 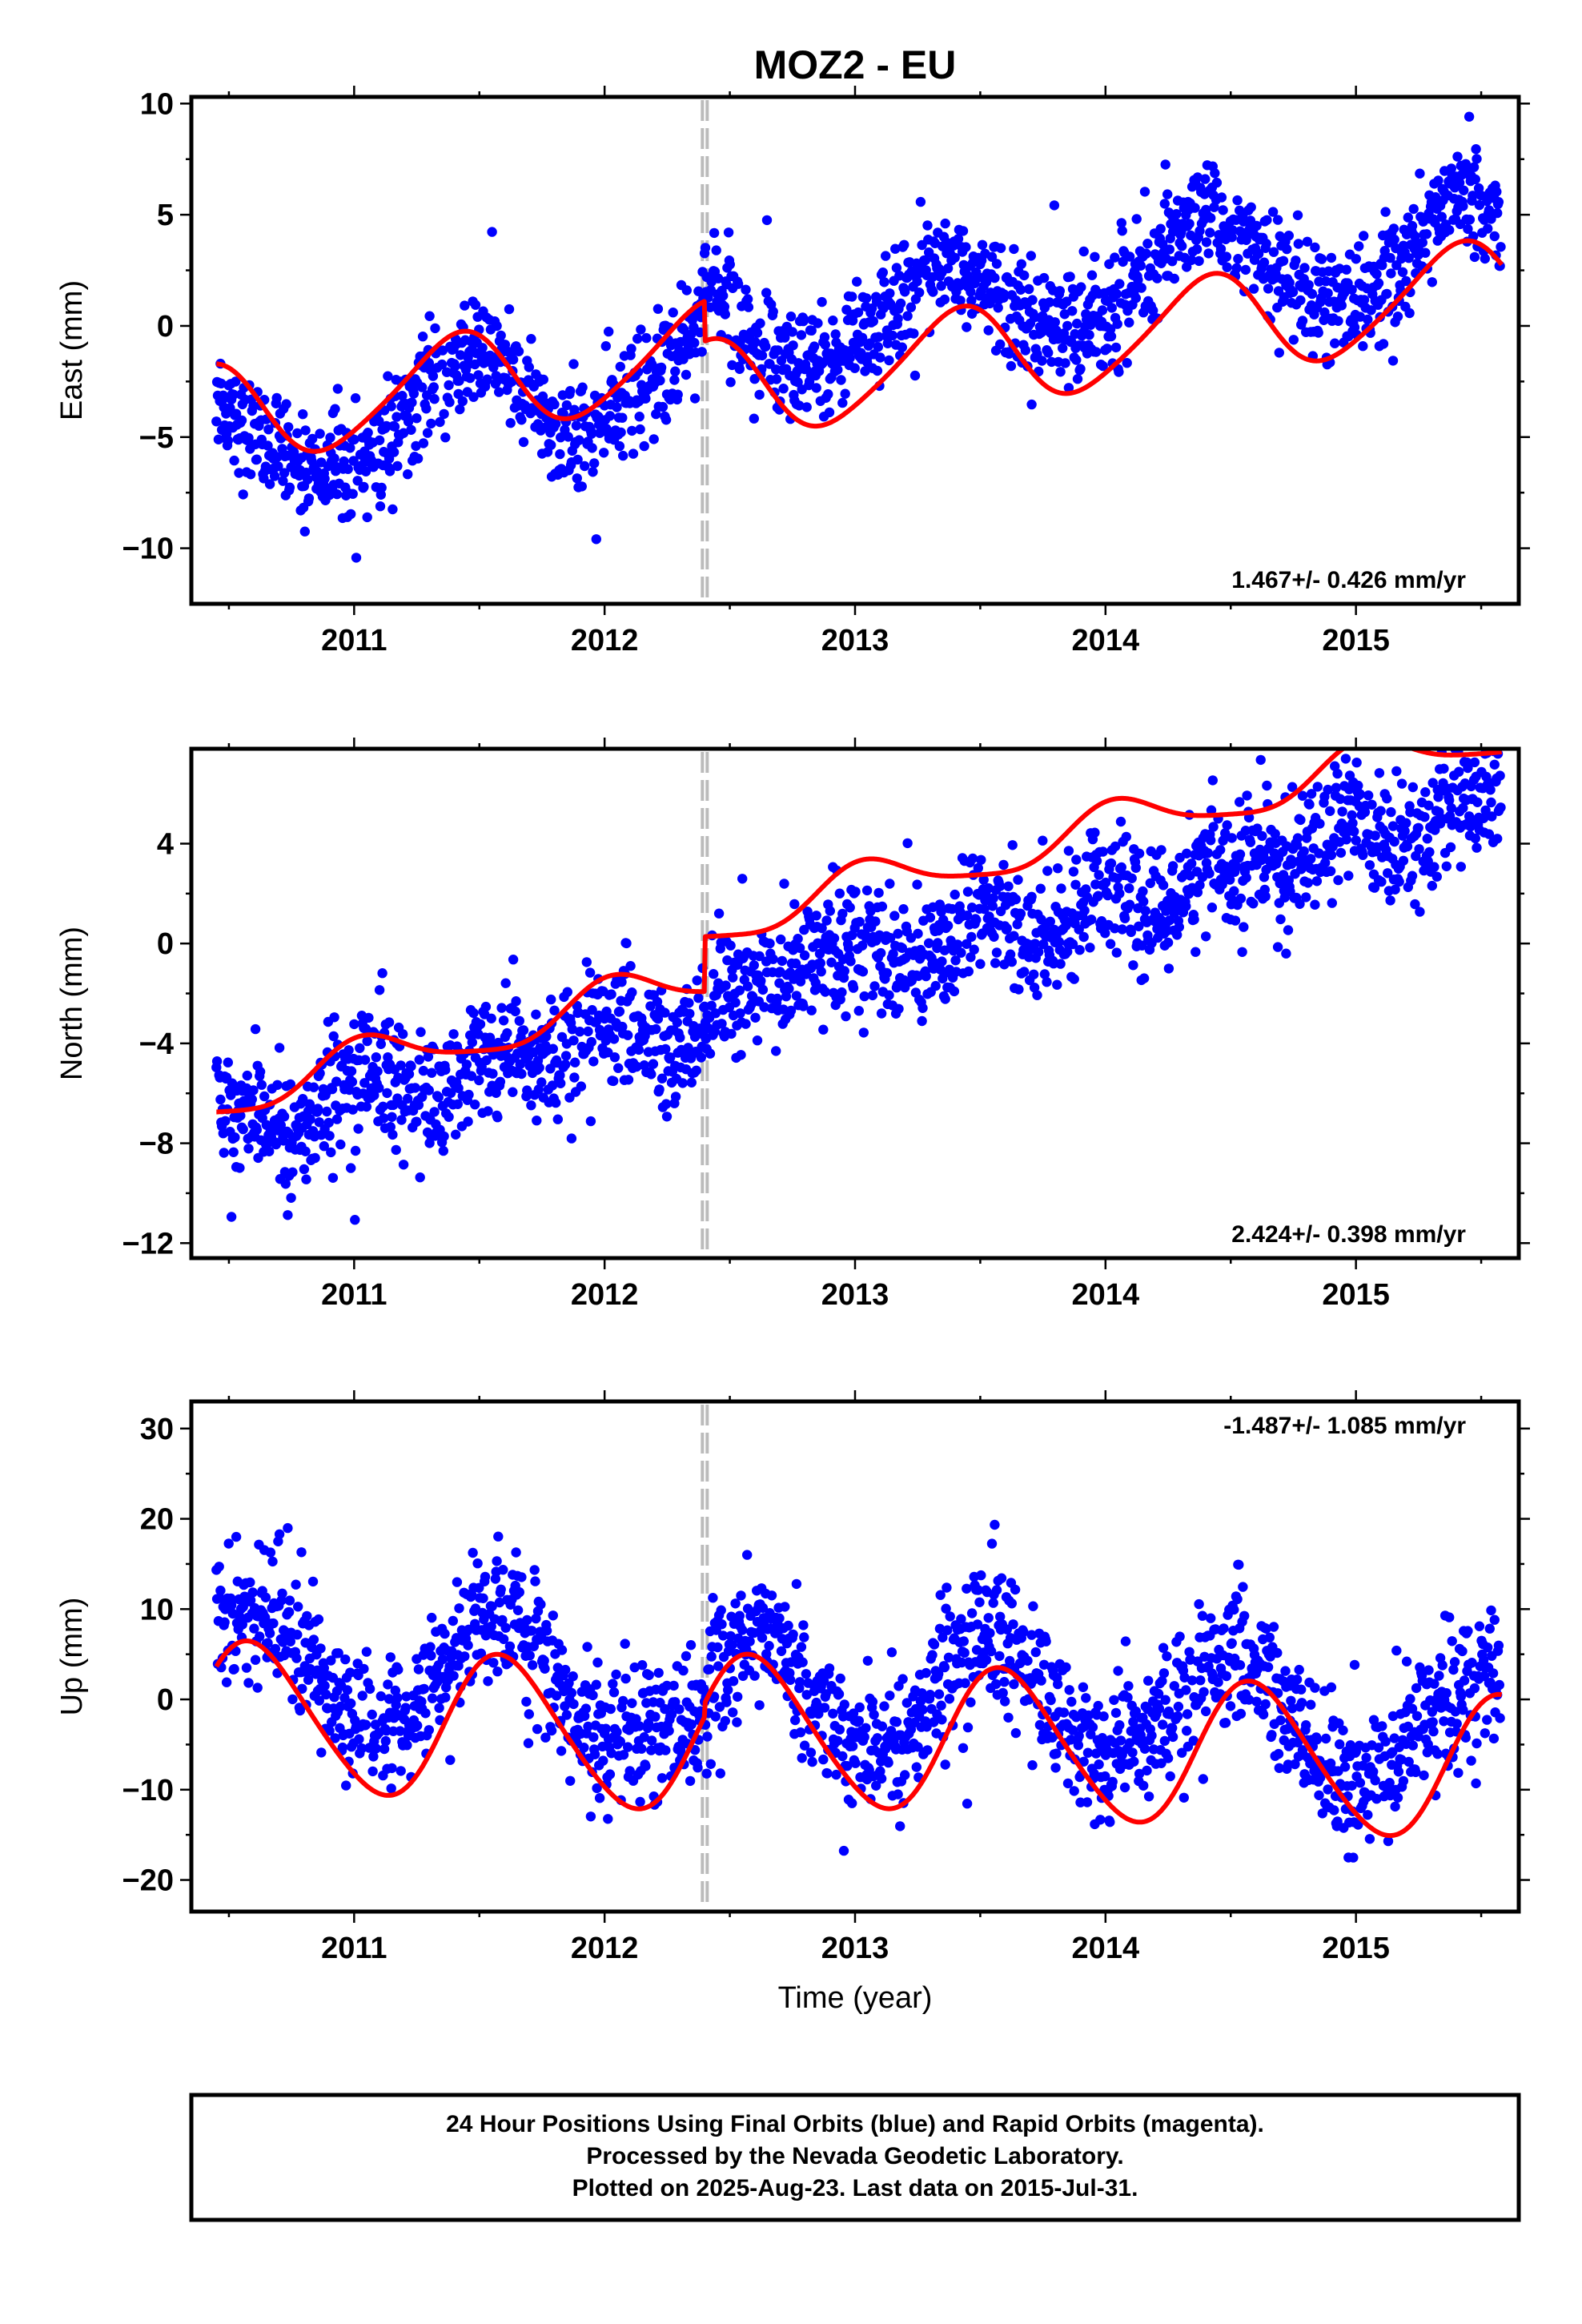 What do you see at coordinates (859, 932) in the screenshot?
I see `north-fit-curve` at bounding box center [859, 932].